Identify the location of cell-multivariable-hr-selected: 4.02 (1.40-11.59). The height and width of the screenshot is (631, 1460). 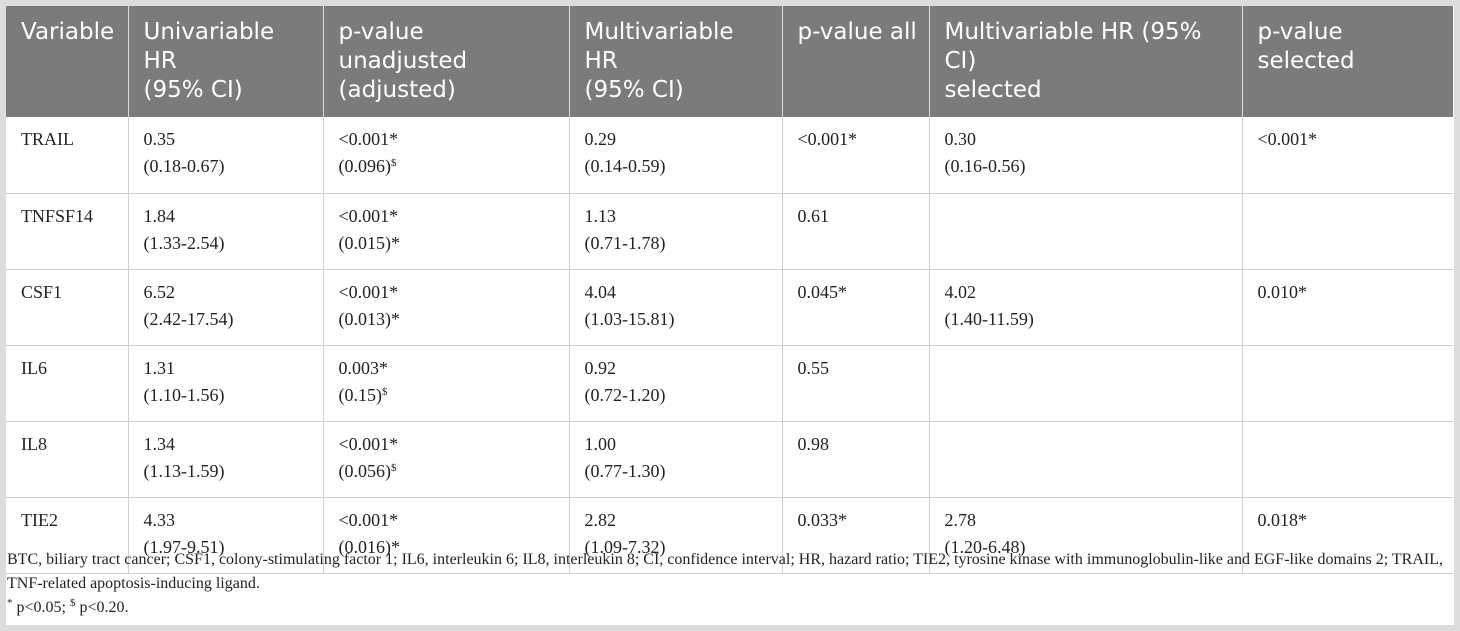
(1086, 307).